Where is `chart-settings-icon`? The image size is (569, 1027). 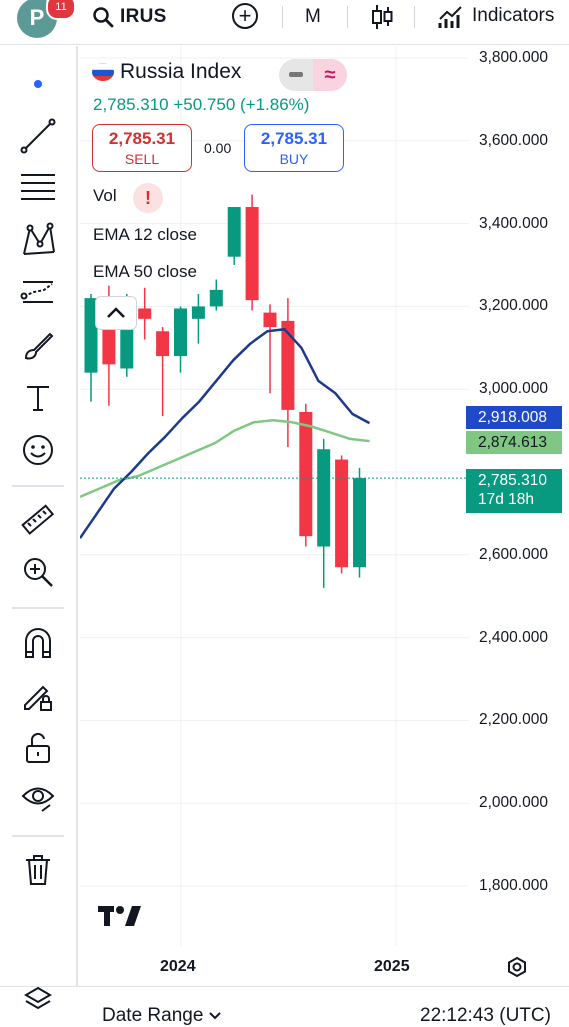
chart-settings-icon is located at coordinates (517, 967).